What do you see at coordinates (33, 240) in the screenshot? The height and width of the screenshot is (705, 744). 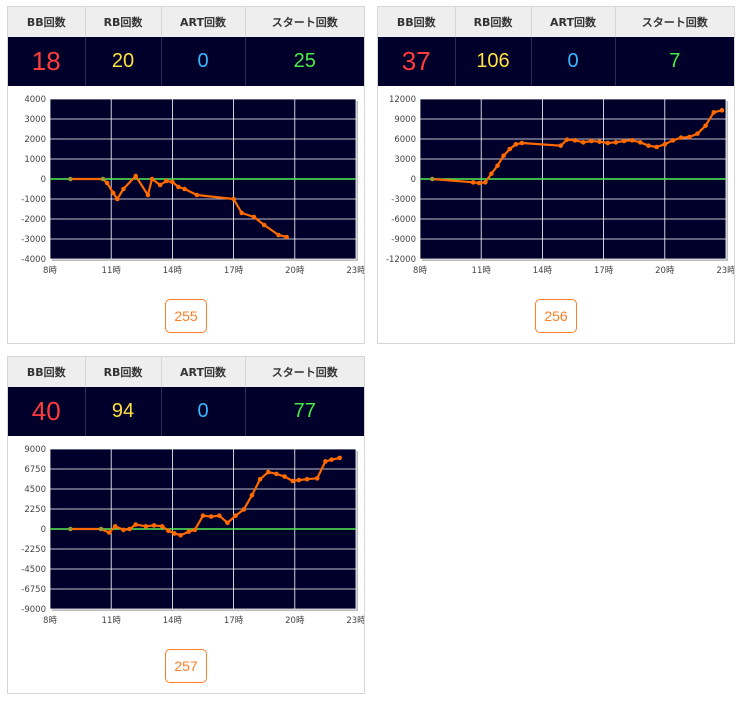 I see `y-tick-label: -3000` at bounding box center [33, 240].